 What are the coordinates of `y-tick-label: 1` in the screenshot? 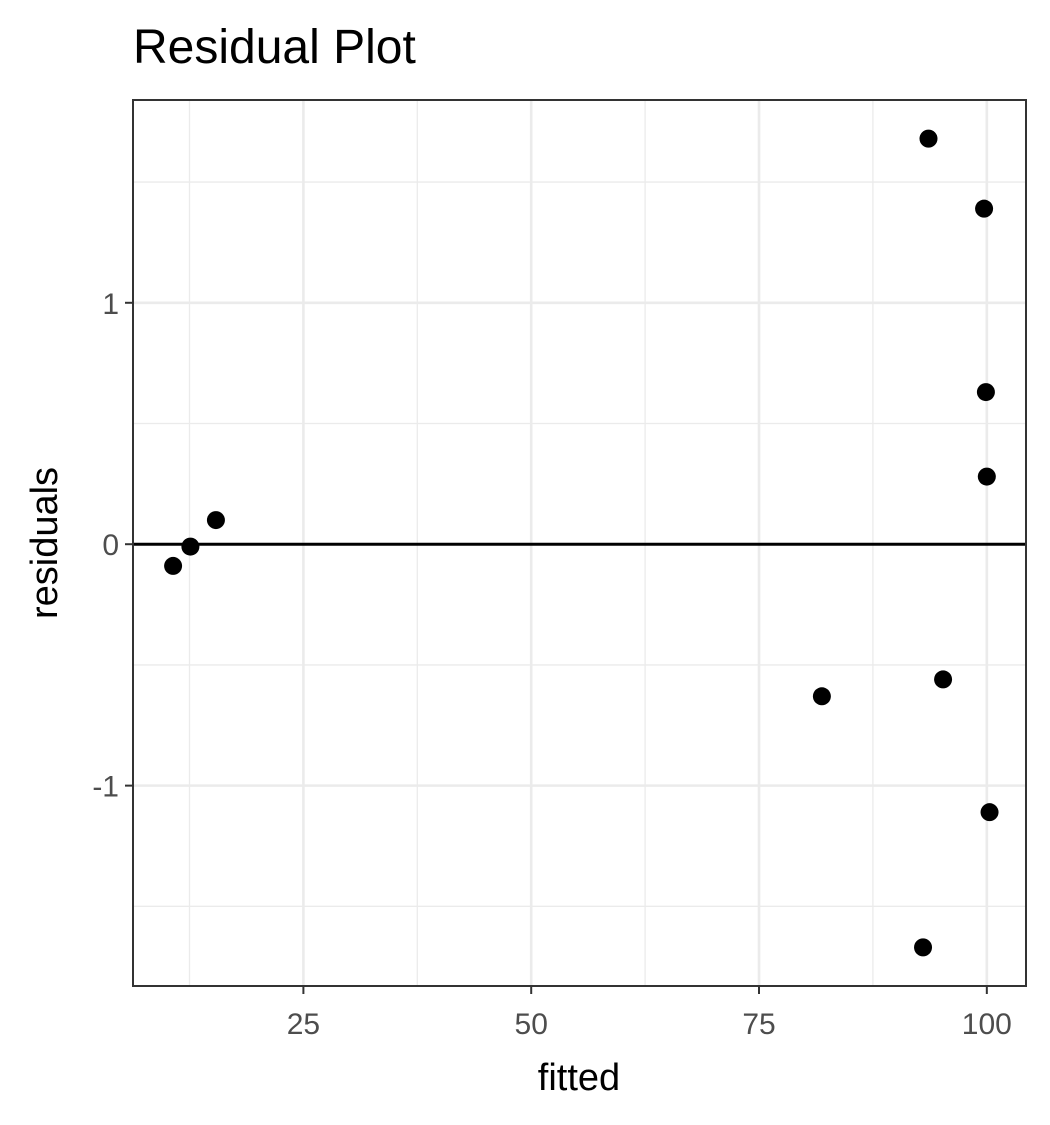 It's located at (110, 304).